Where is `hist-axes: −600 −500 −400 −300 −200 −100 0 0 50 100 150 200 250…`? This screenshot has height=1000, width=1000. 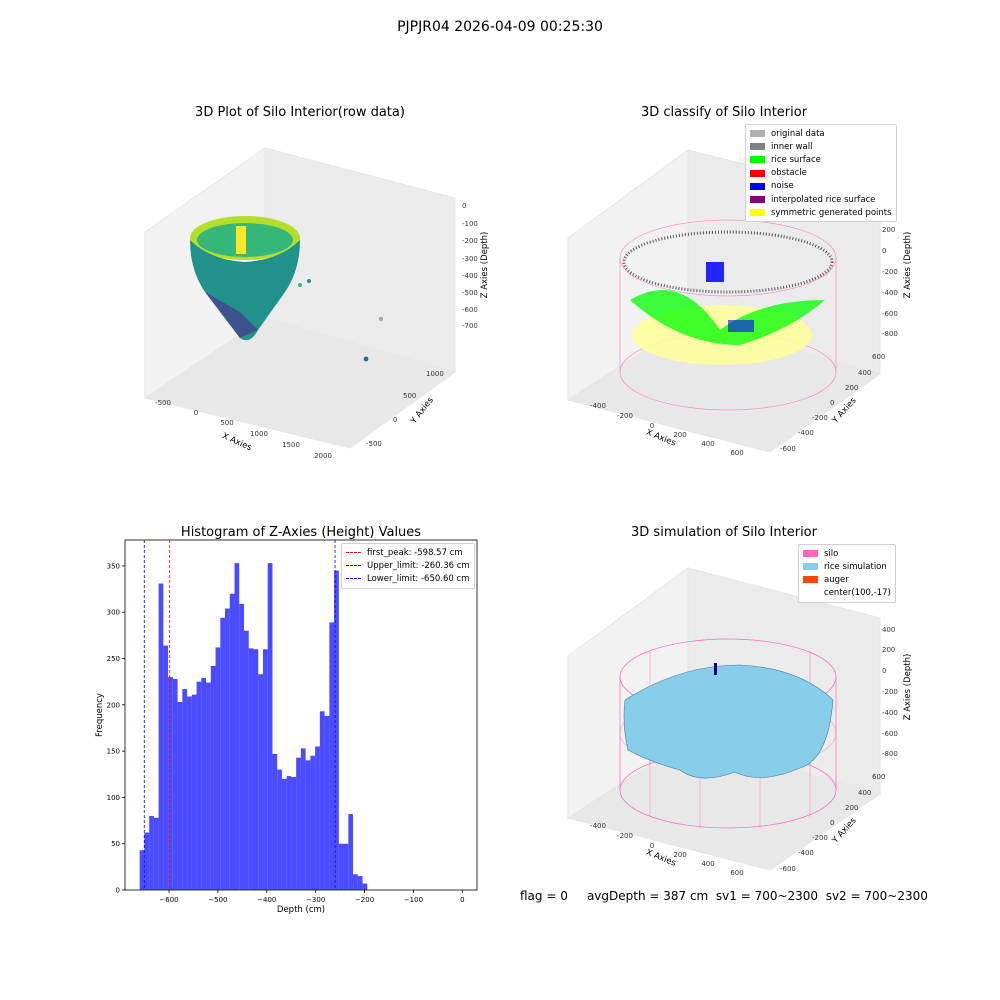 hist-axes: −600 −500 −400 −300 −200 −100 0 0 50 100 150 200 250… is located at coordinates (286, 733).